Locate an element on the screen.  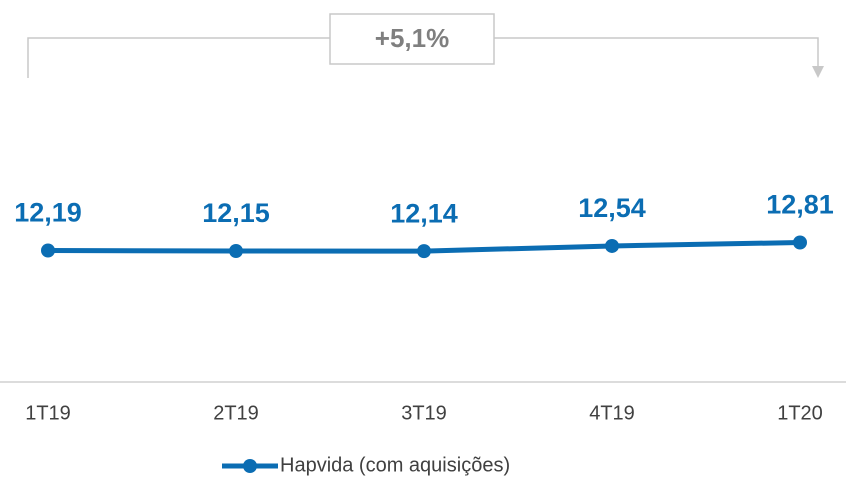
bracket is located at coordinates (423, 57).